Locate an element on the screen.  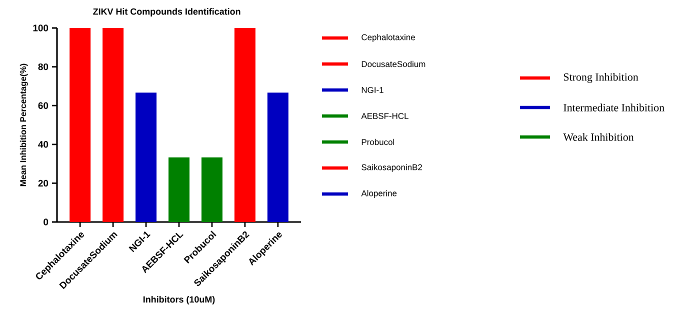
y-tick-label: 0 is located at coordinates (46, 222).